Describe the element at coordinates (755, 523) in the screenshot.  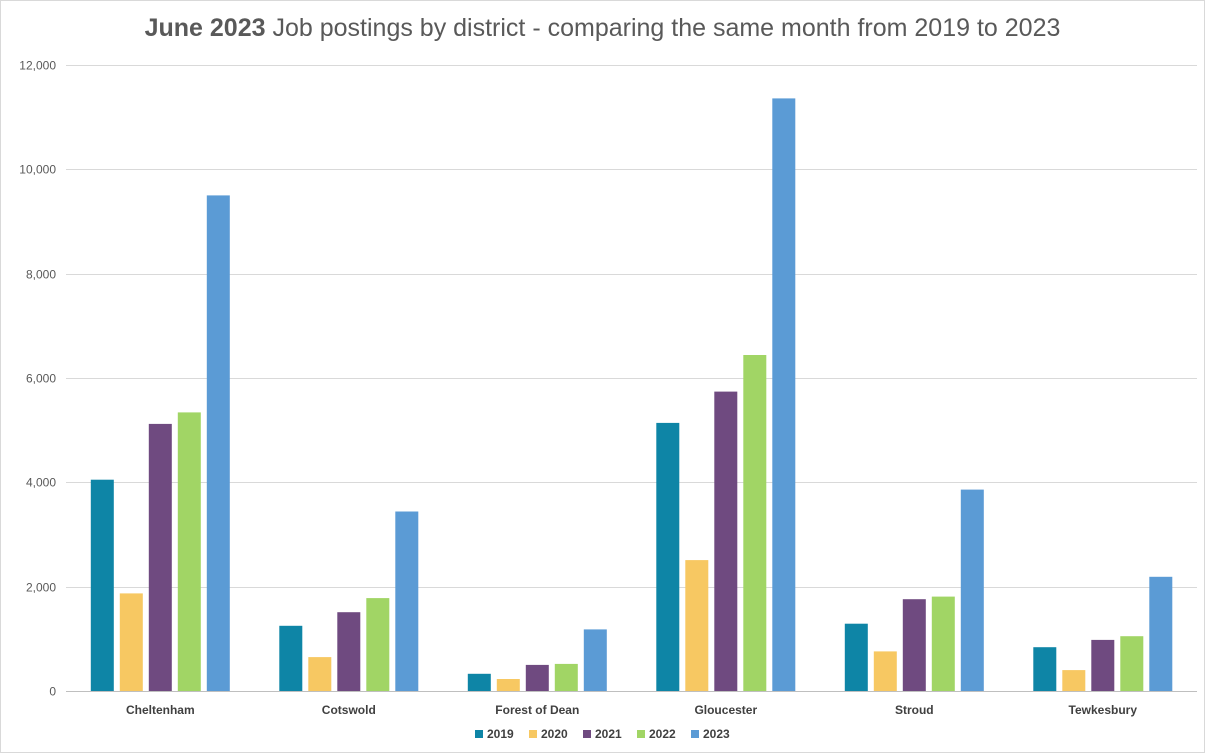
I see `bar-gloucester-2022` at that location.